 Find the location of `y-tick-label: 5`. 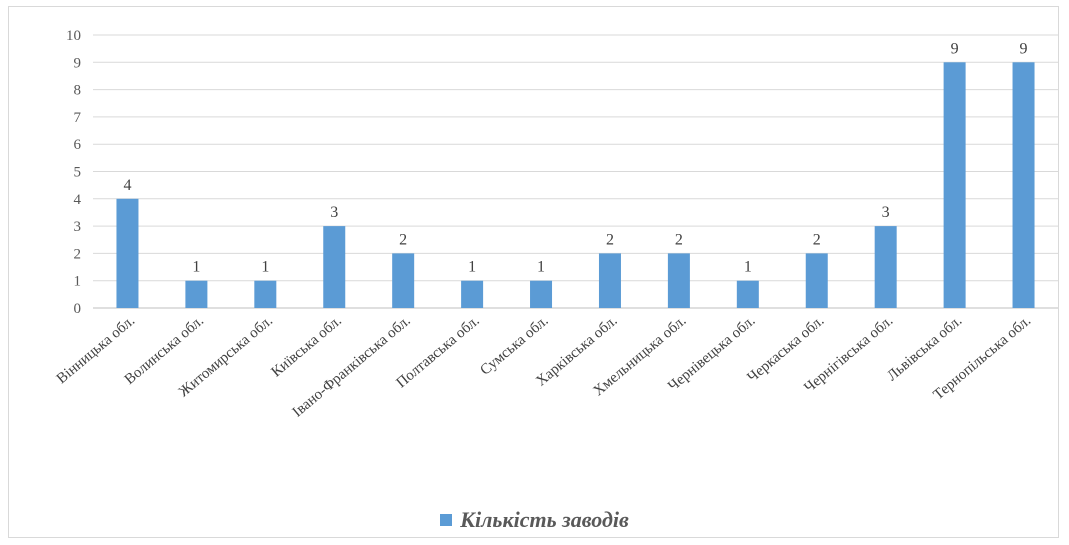

y-tick-label: 5 is located at coordinates (78, 173).